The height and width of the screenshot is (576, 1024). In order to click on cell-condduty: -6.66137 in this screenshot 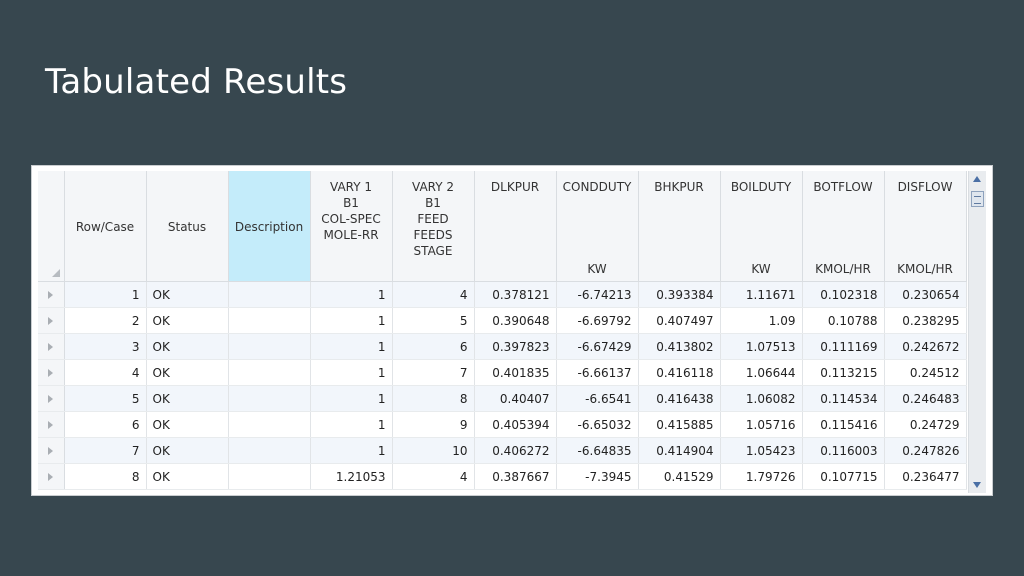, I will do `click(597, 372)`.